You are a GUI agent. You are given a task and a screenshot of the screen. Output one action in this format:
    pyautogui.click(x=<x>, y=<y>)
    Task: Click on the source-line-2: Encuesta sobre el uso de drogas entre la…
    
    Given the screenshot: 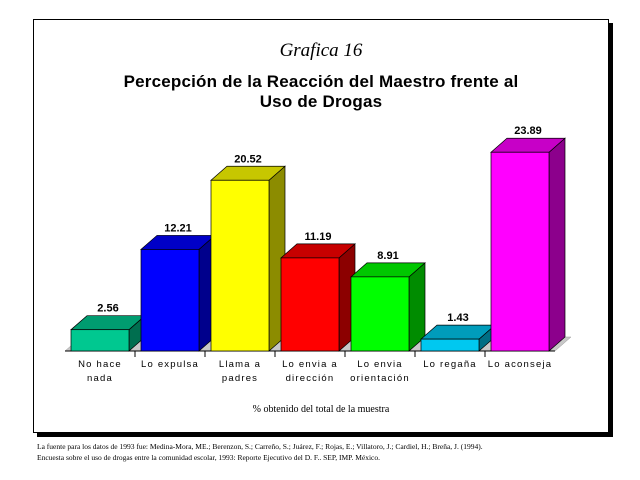 What is the action you would take?
    pyautogui.click(x=208, y=457)
    